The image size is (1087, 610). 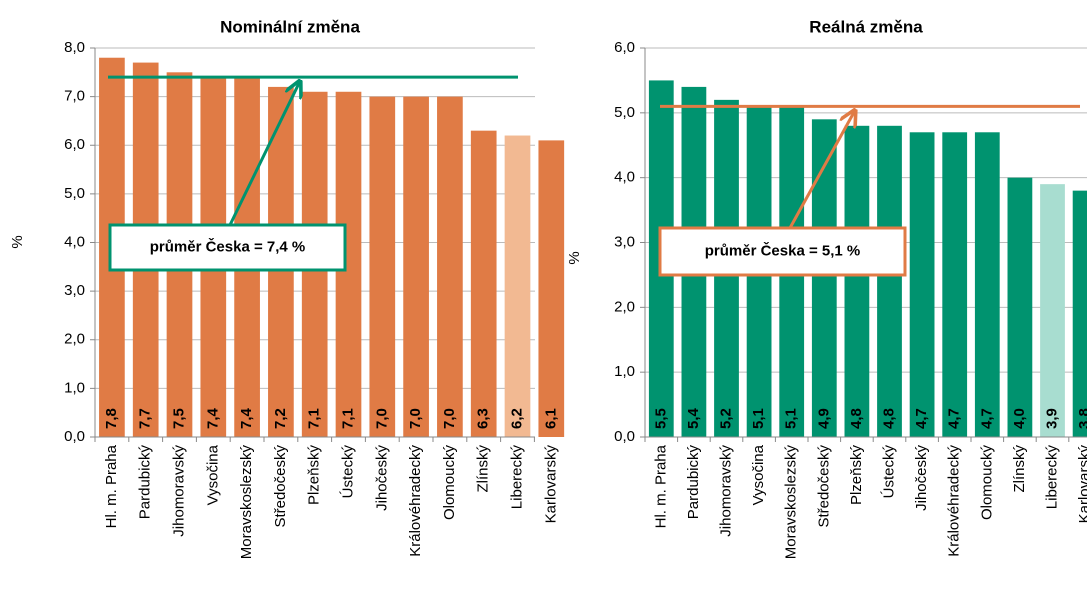 What do you see at coordinates (823, 418) in the screenshot?
I see `value-label: 4,9` at bounding box center [823, 418].